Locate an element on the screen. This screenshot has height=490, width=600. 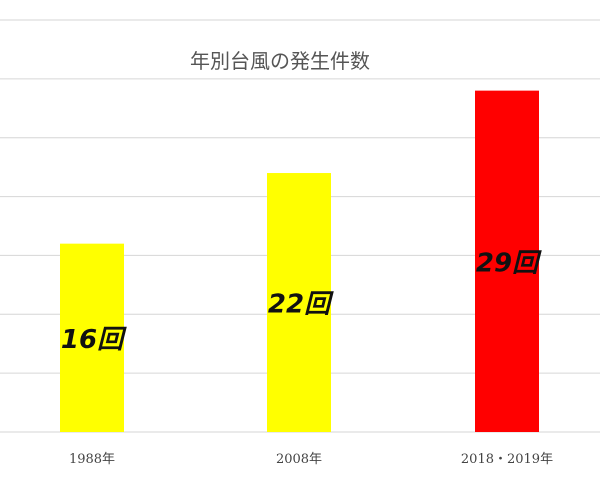
category-label-2: 2008年 is located at coordinates (299, 459).